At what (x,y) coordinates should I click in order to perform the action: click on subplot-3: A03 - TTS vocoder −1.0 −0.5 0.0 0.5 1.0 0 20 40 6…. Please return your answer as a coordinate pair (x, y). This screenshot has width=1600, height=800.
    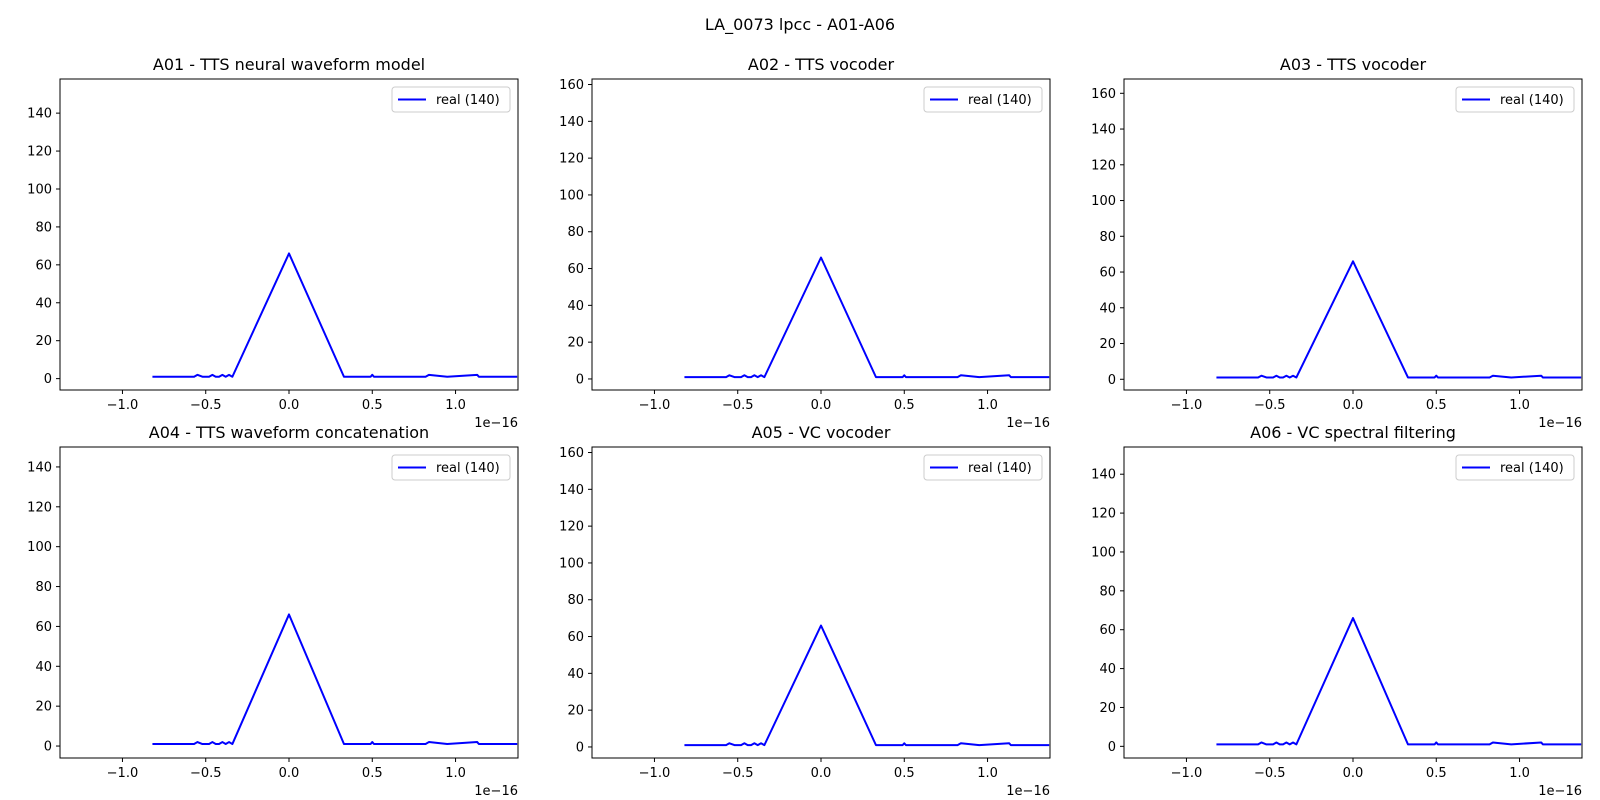
    Looking at the image, I should click on (1337, 243).